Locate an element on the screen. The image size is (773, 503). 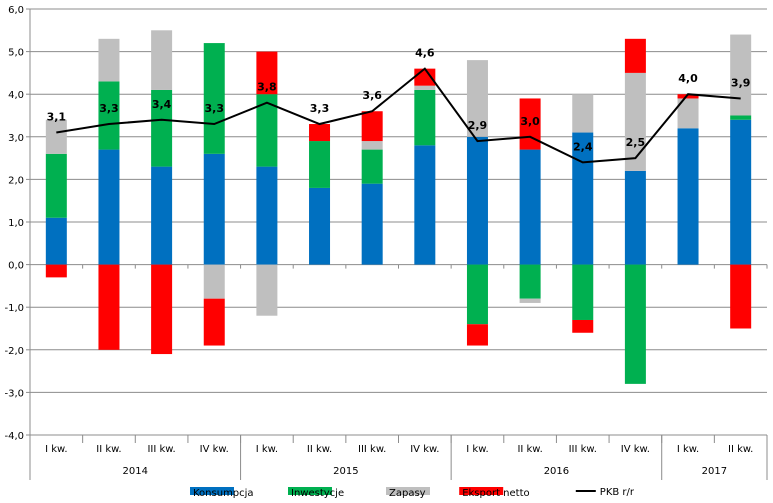
y-tick-label: -1,0 is located at coordinates (14, 308).